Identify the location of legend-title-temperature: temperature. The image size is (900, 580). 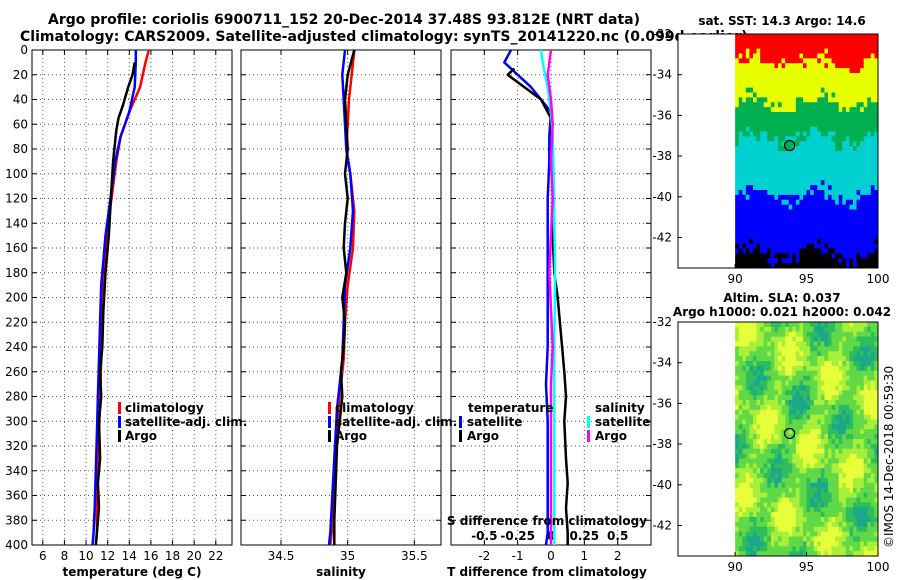
(510, 408).